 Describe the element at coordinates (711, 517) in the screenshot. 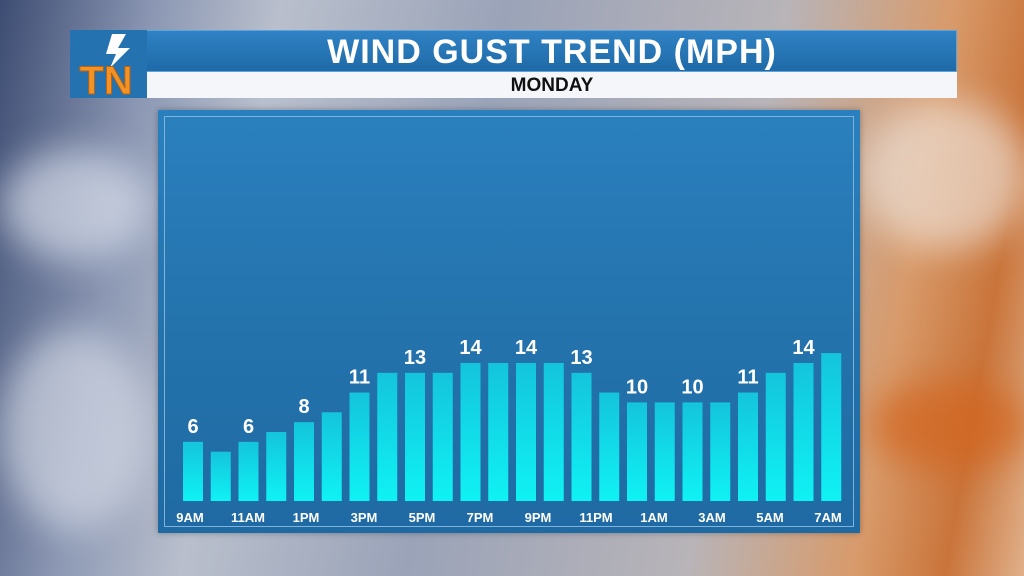

I see `x-tick-label: 3AM` at that location.